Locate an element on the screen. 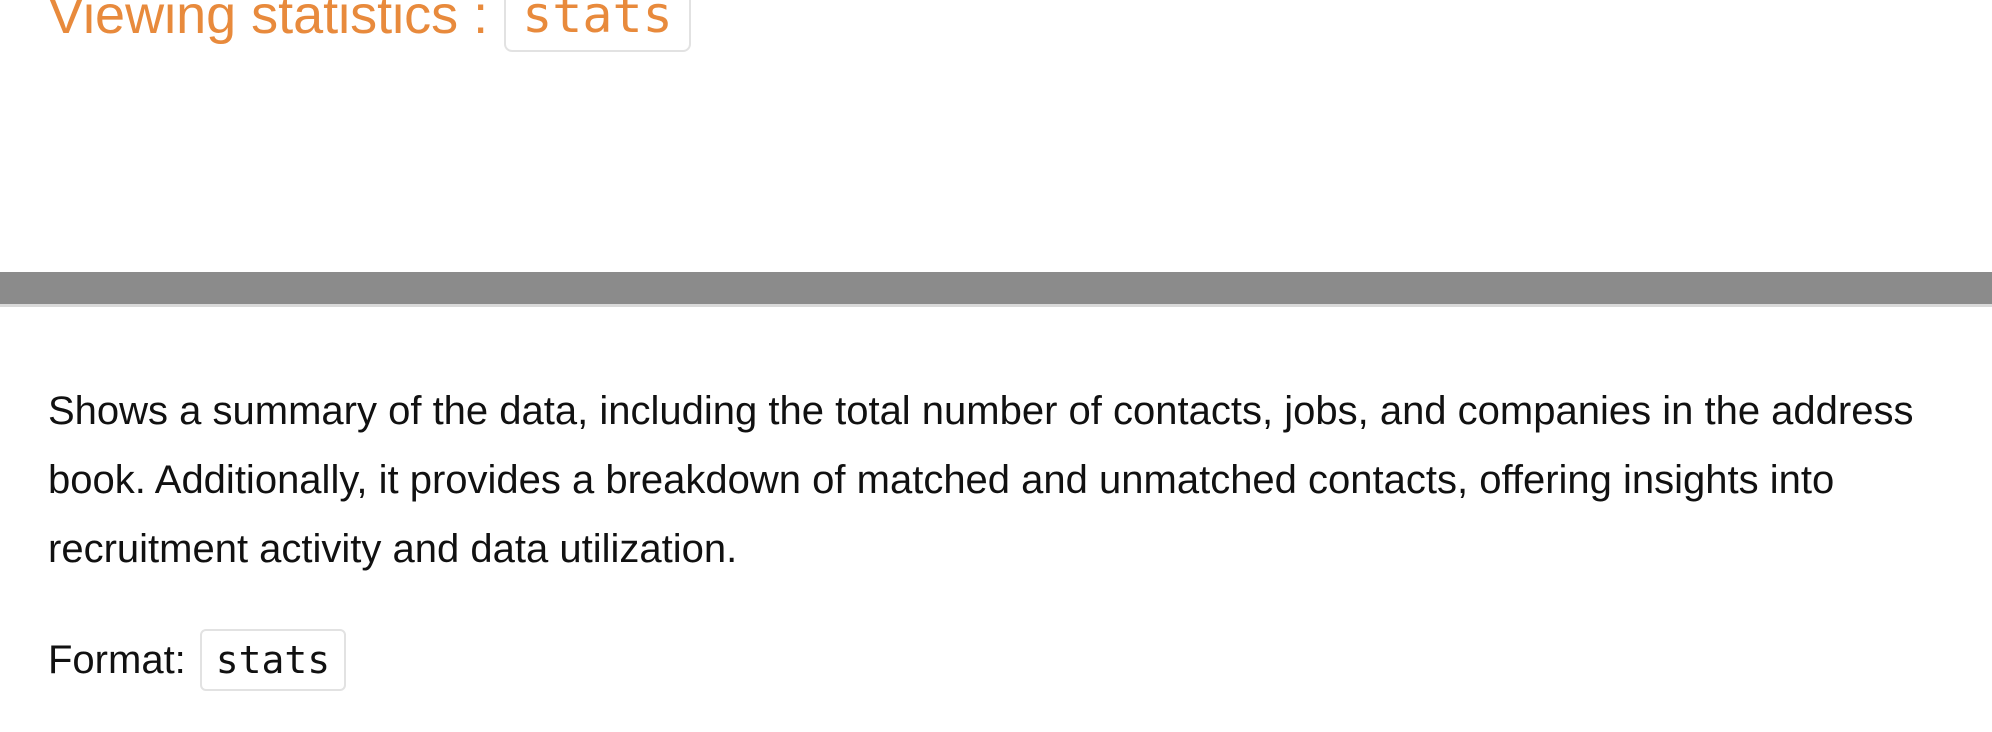 This screenshot has width=1992, height=732. format-label: Format: is located at coordinates (117, 659).